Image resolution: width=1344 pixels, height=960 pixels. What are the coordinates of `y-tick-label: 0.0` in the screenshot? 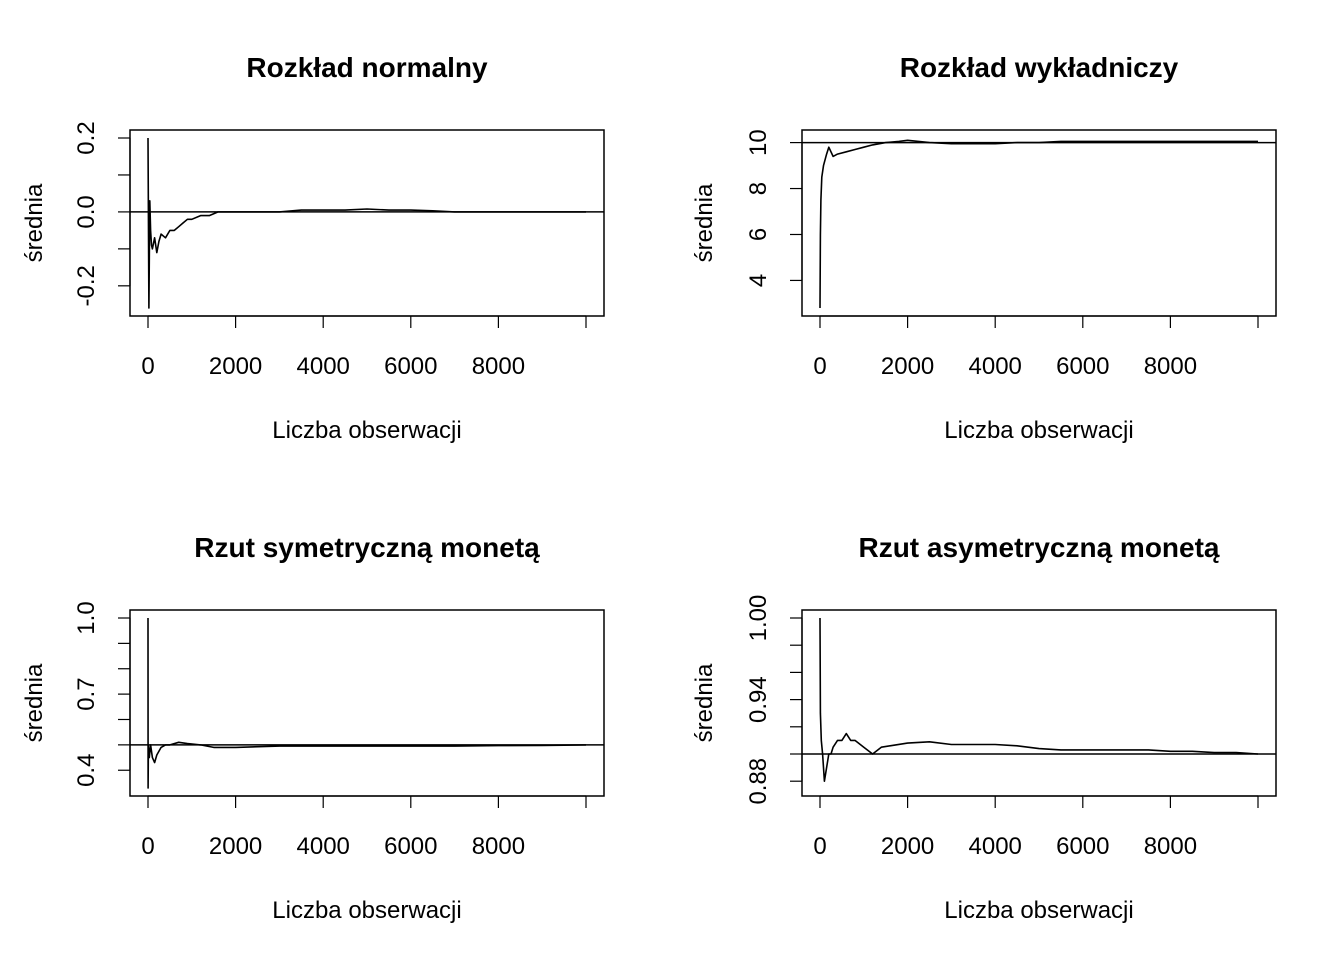 It's located at (86, 211).